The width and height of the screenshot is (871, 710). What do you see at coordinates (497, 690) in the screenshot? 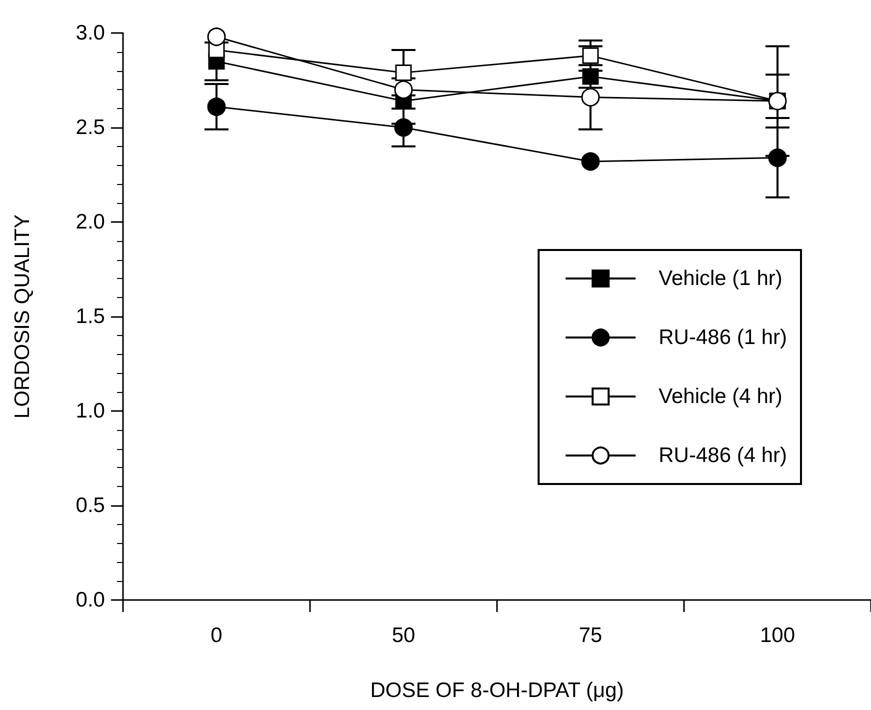
I see `x-axis-title: DOSE OF 8-OH-DPAT (μg)` at bounding box center [497, 690].